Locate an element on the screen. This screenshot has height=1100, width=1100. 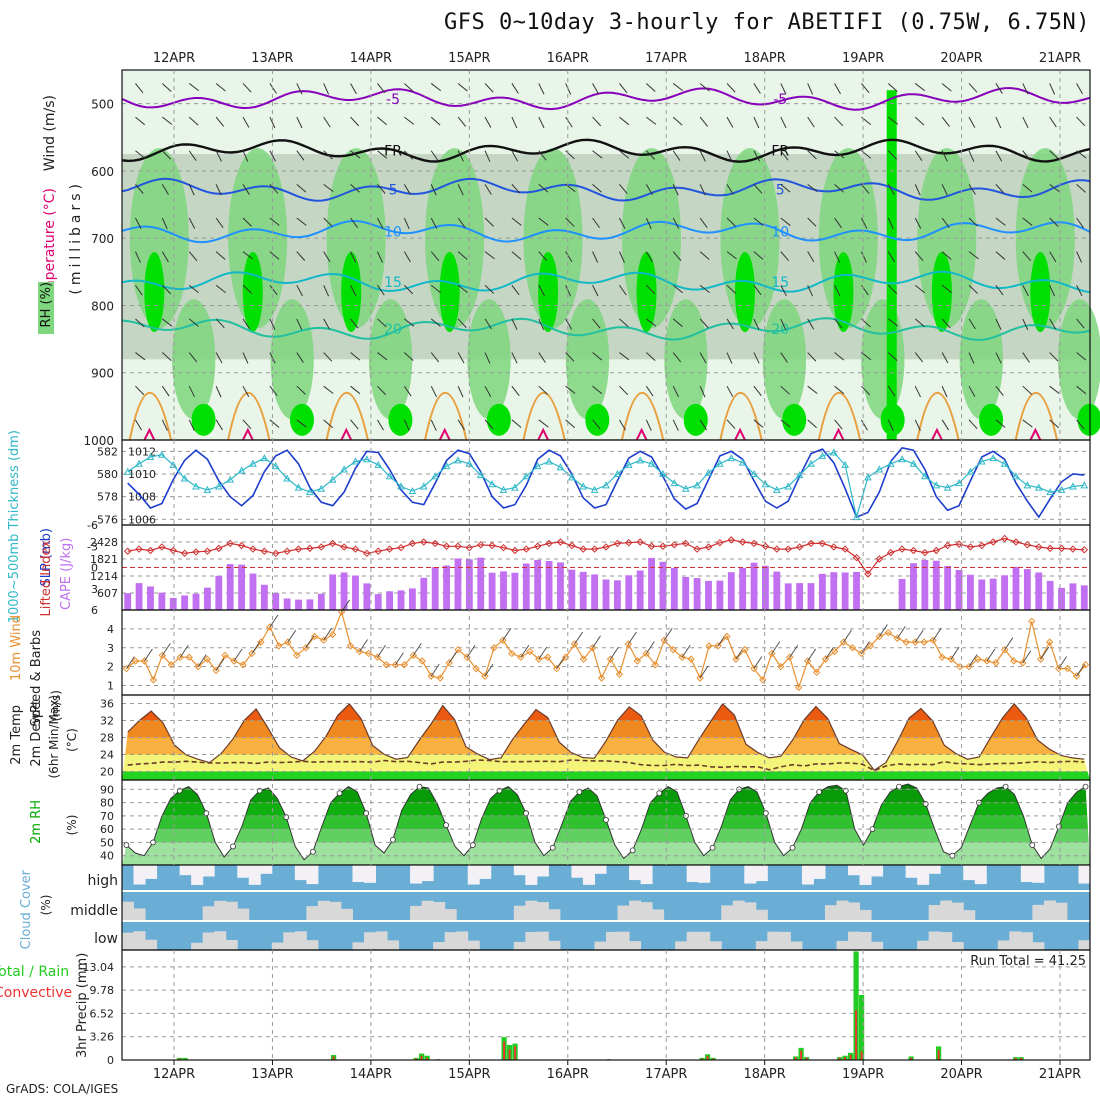
top-day-label: 14APR is located at coordinates (371, 58).